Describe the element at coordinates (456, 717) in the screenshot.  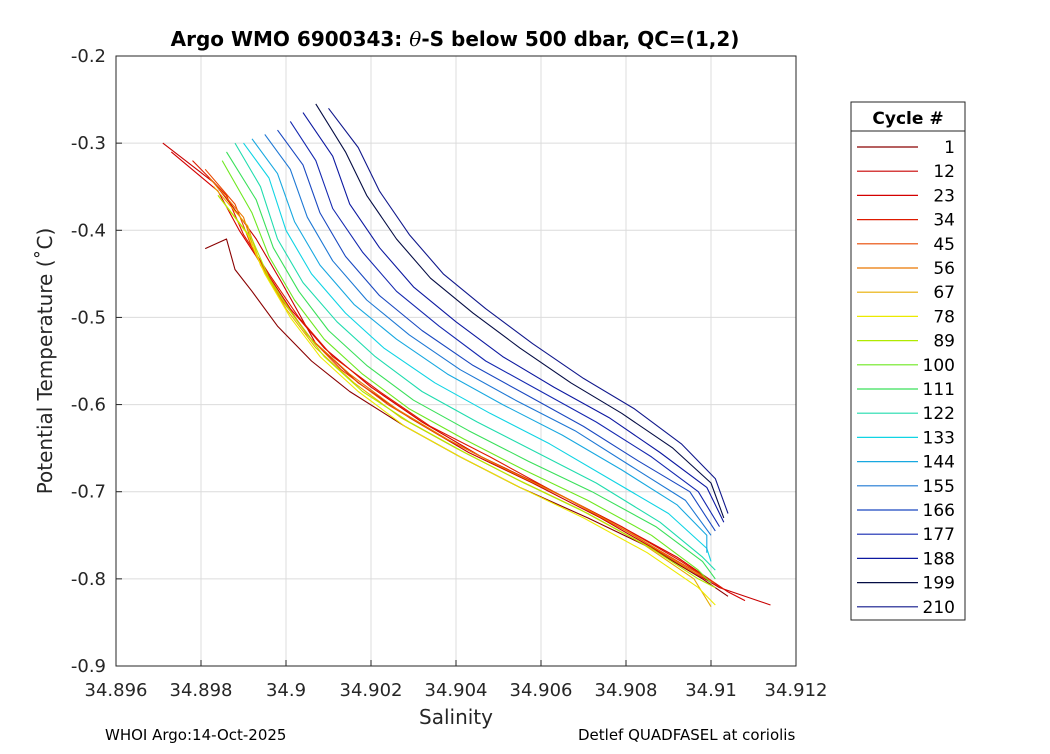
I see `x-axis-label: Salinity` at that location.